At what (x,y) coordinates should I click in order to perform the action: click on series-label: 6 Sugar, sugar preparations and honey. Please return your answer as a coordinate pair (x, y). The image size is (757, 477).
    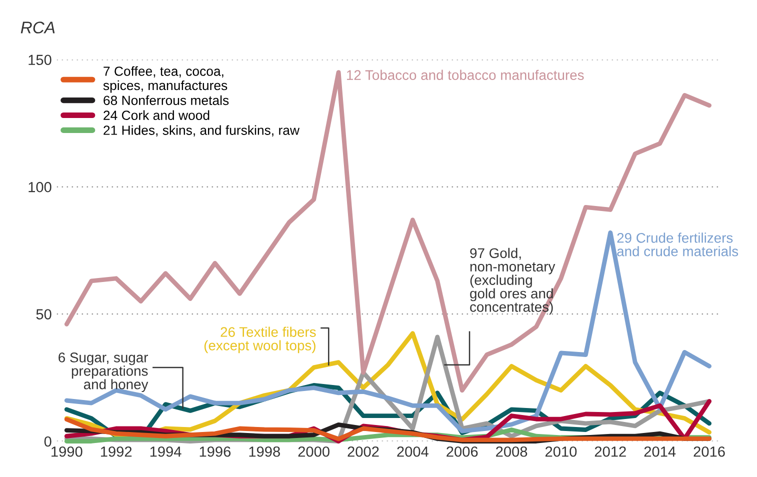
    Looking at the image, I should click on (103, 372).